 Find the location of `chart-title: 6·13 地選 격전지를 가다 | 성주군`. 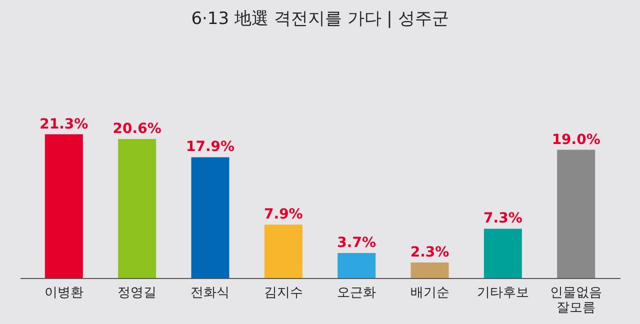

chart-title: 6·13 地選 격전지를 가다 | 성주군 is located at coordinates (320, 19).